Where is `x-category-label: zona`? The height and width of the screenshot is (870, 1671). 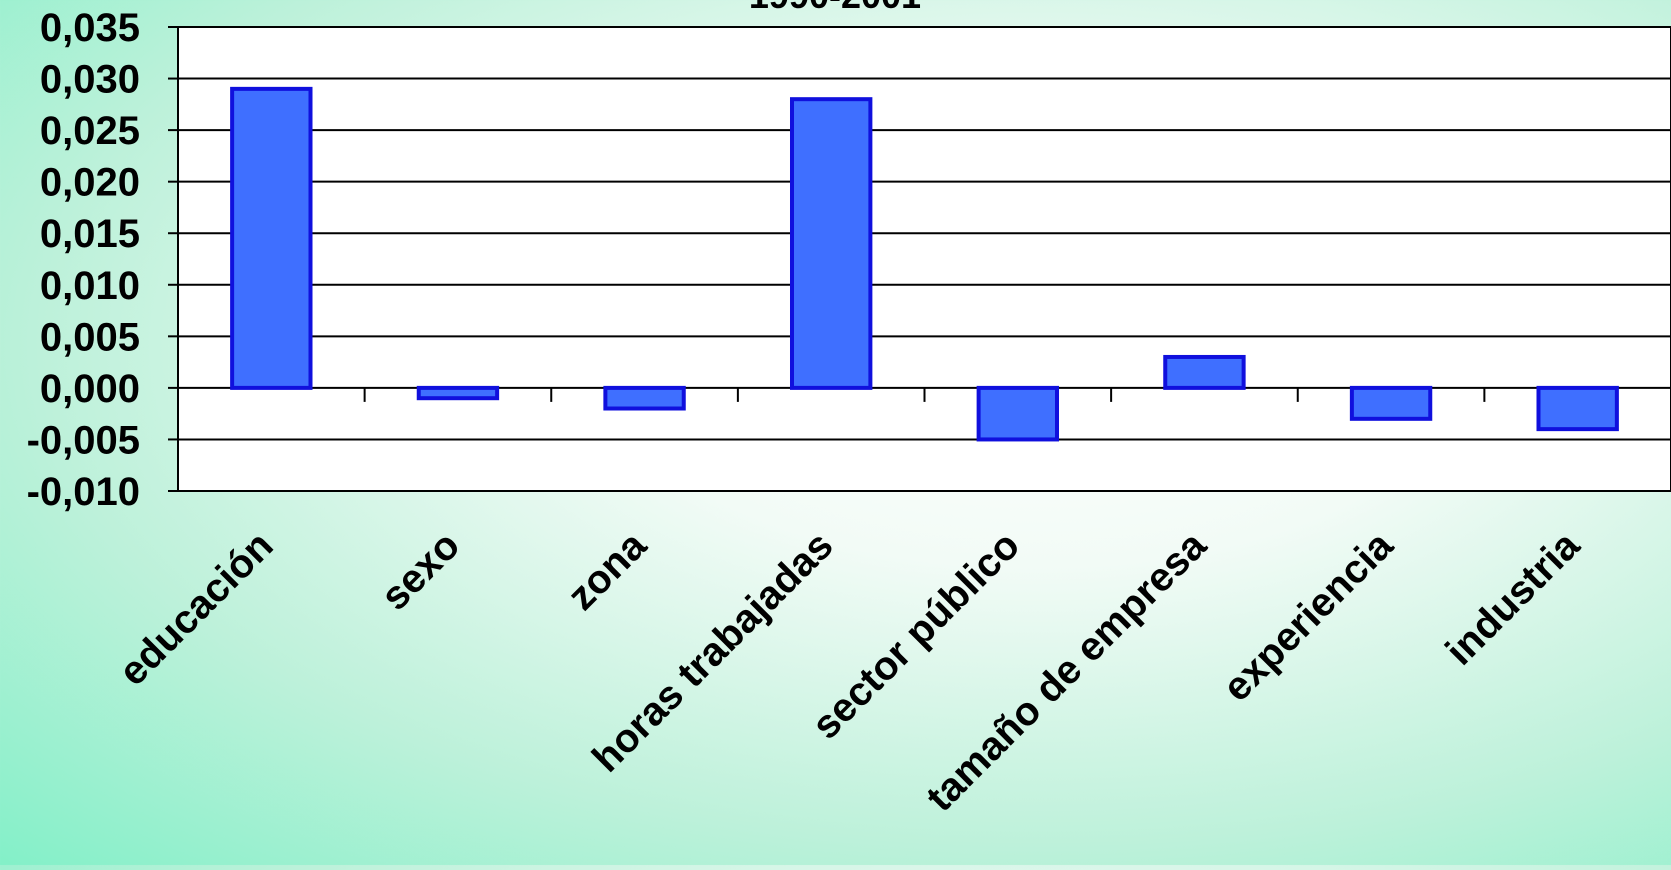 x-category-label: zona is located at coordinates (607, 571).